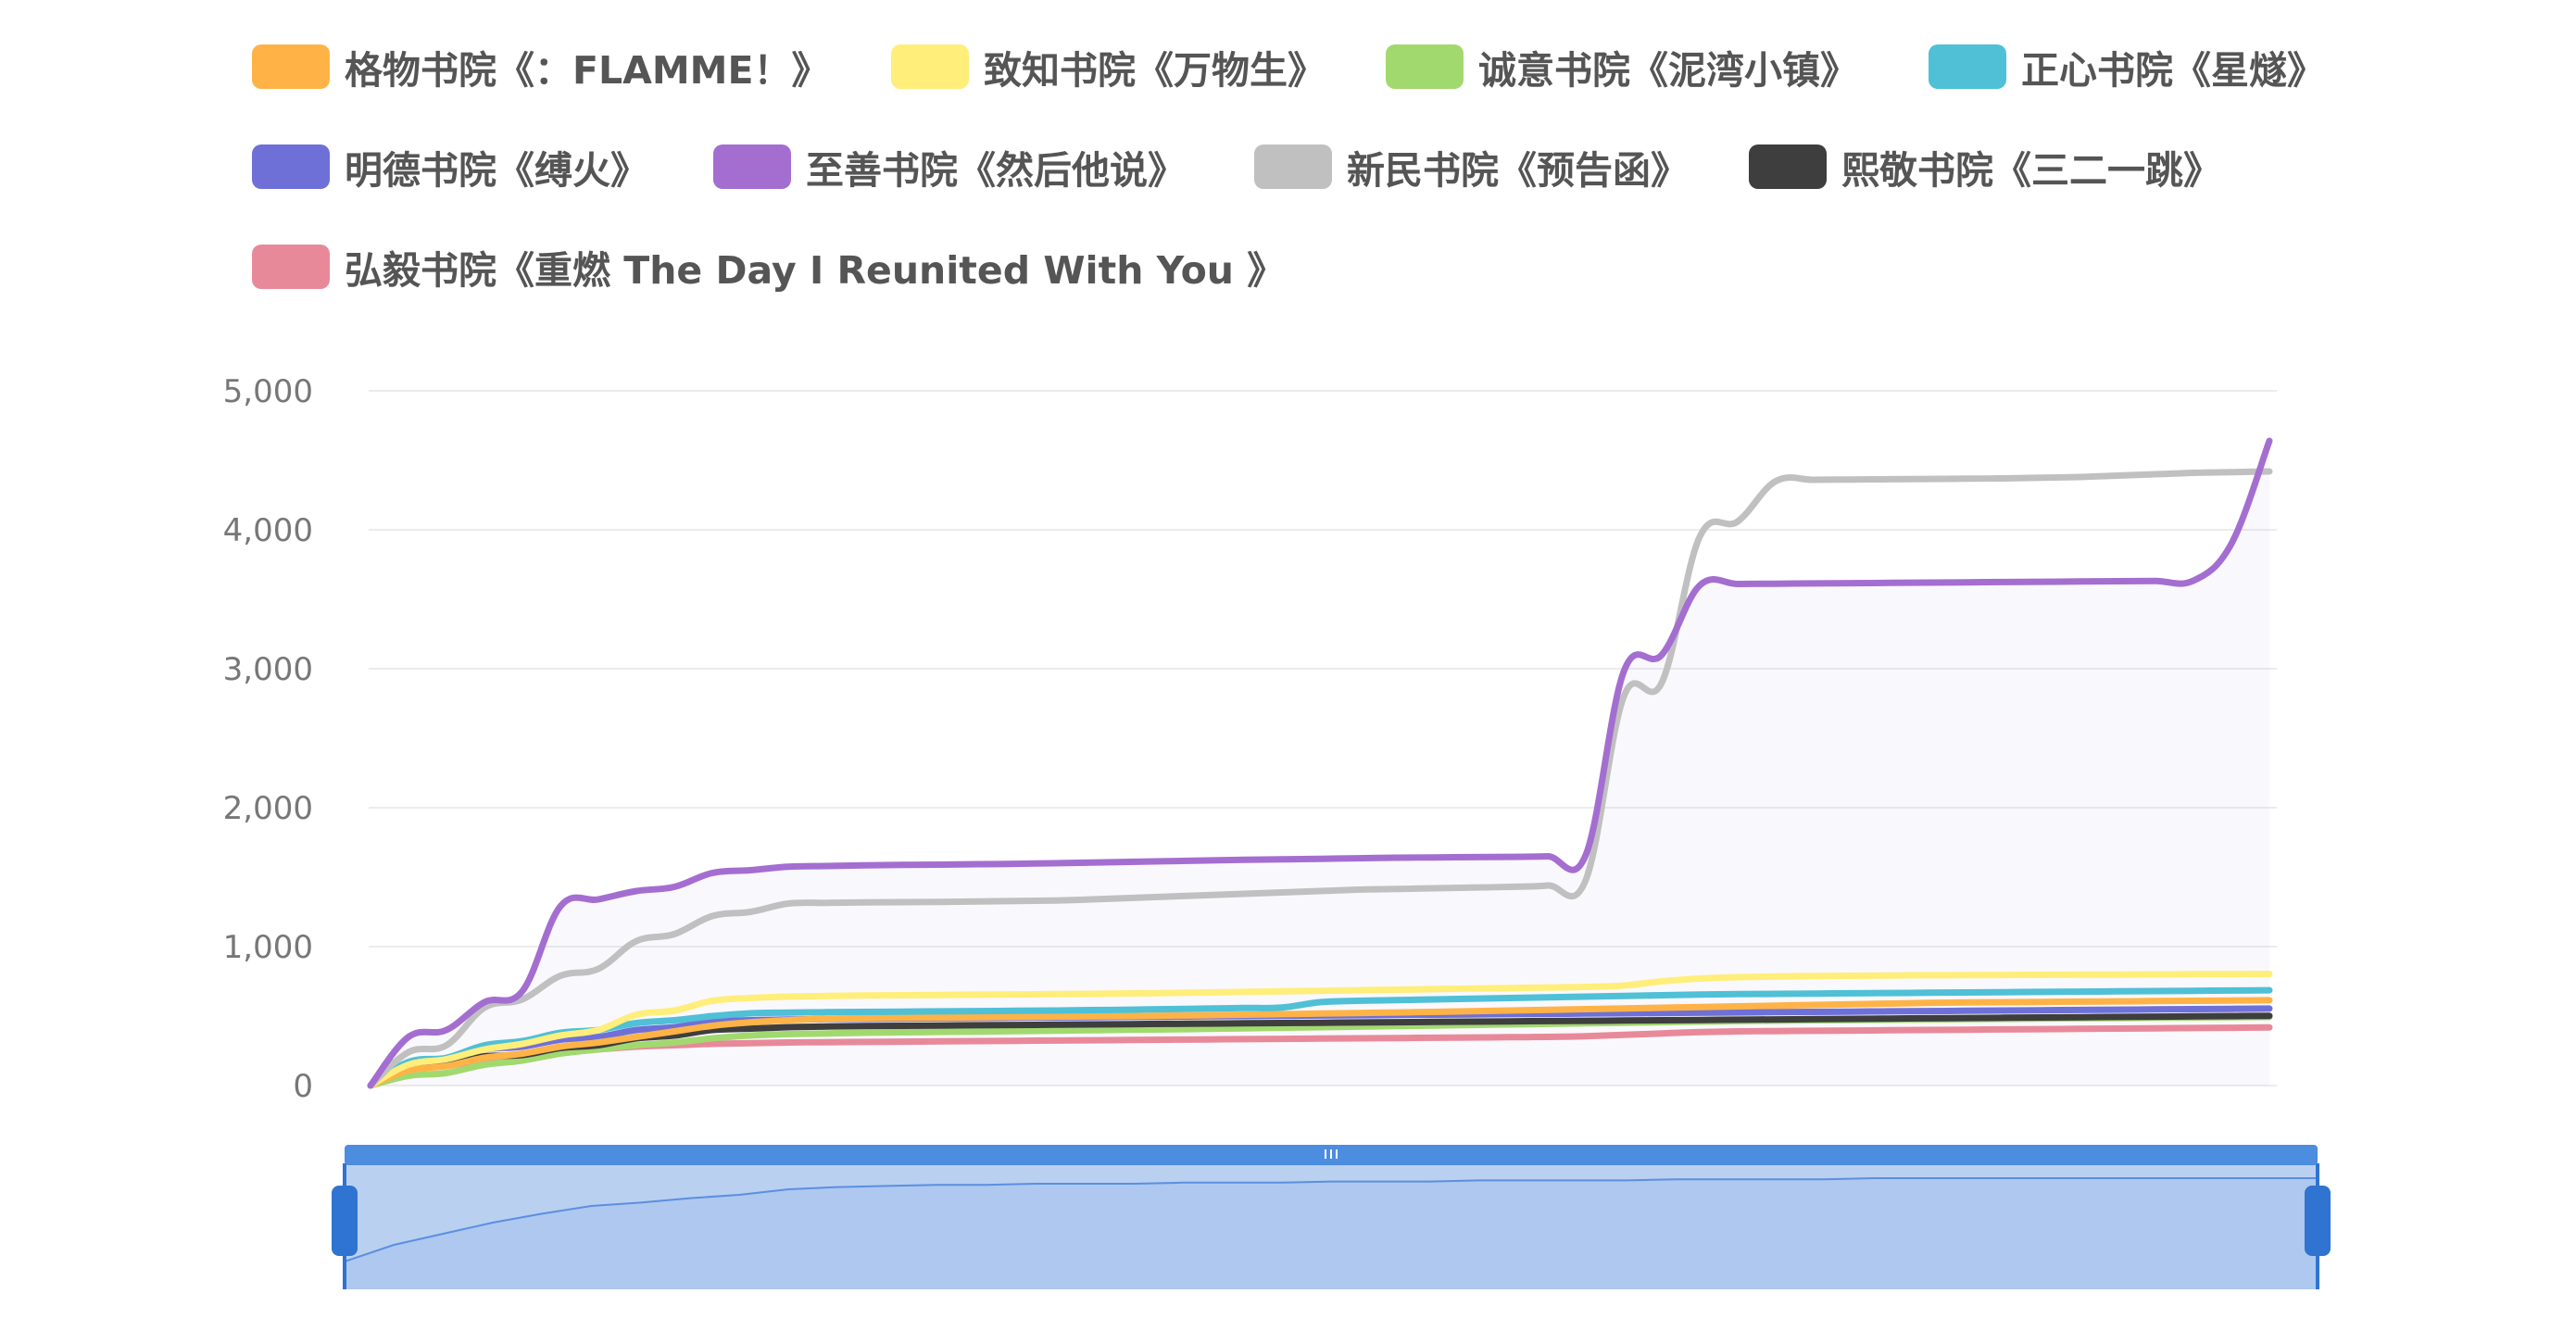 The width and height of the screenshot is (2576, 1331). I want to click on legend-label: 明德书院《缚火》, so click(496, 170).